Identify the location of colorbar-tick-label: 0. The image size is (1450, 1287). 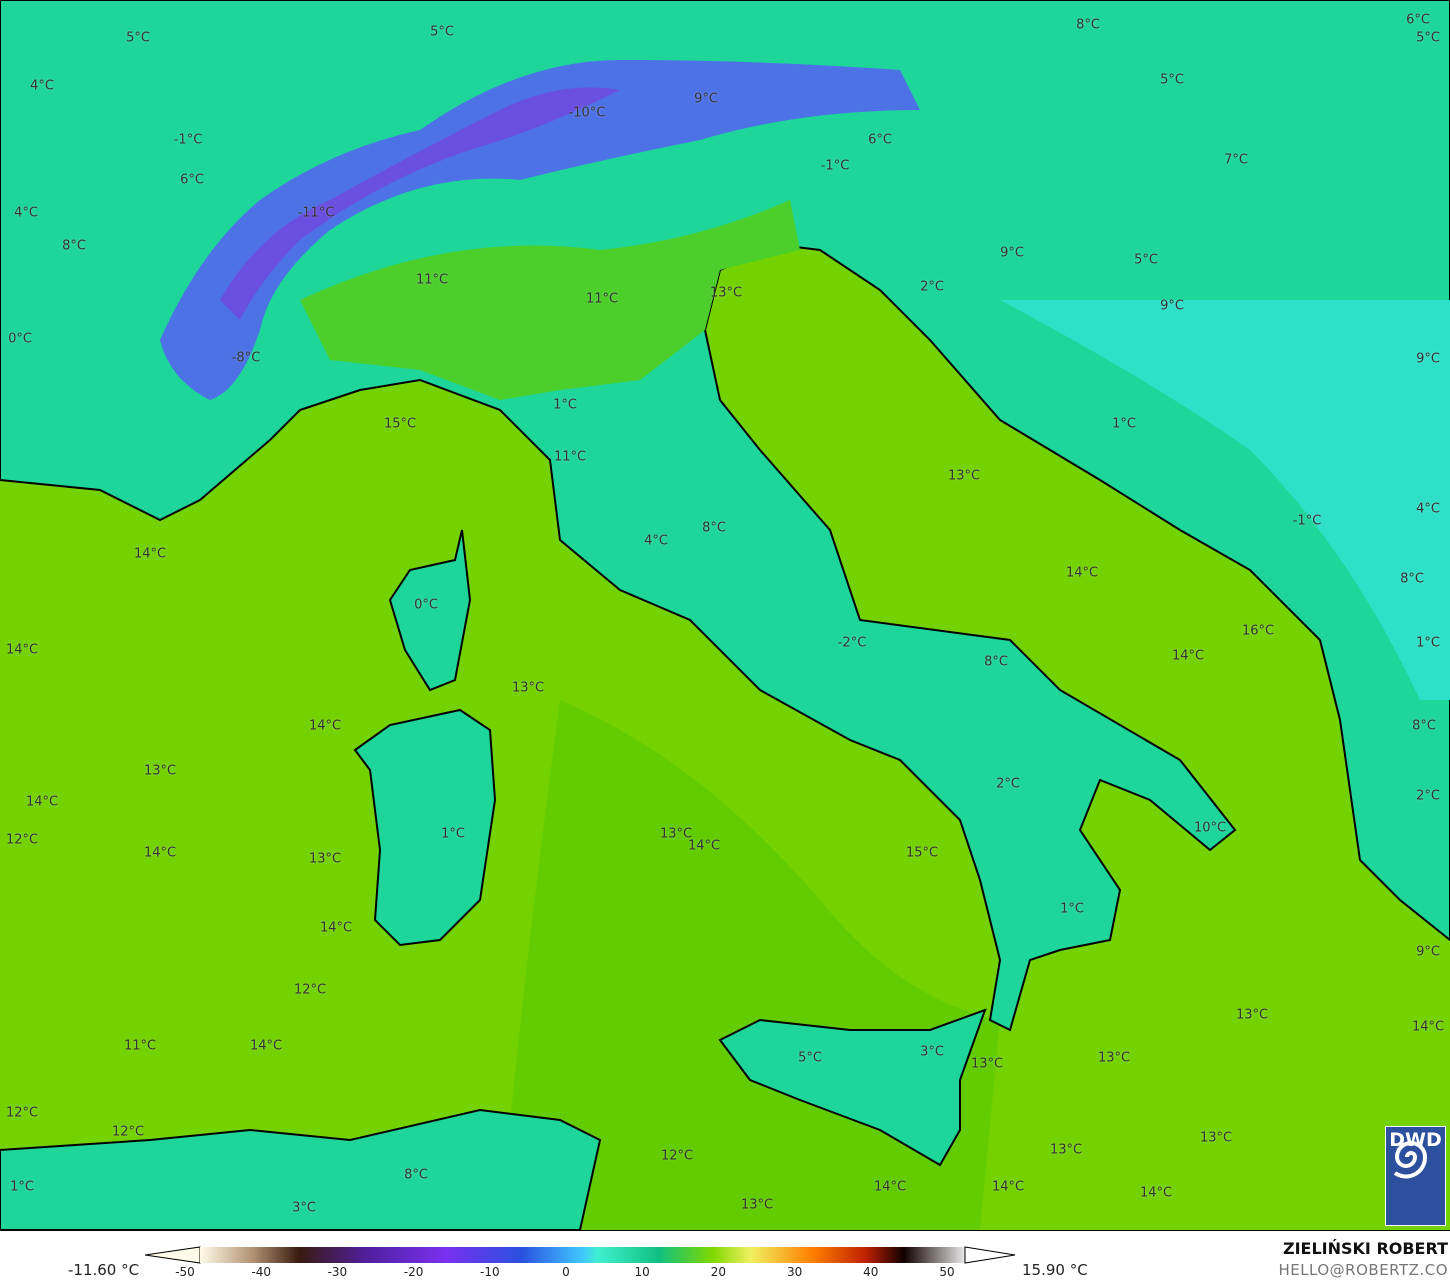
(566, 1272).